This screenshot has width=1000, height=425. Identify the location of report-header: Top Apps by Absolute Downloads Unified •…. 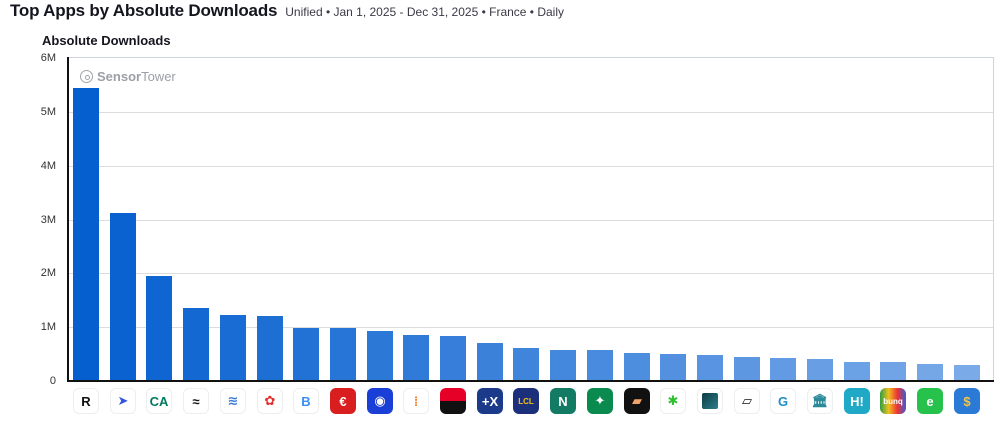
(287, 11).